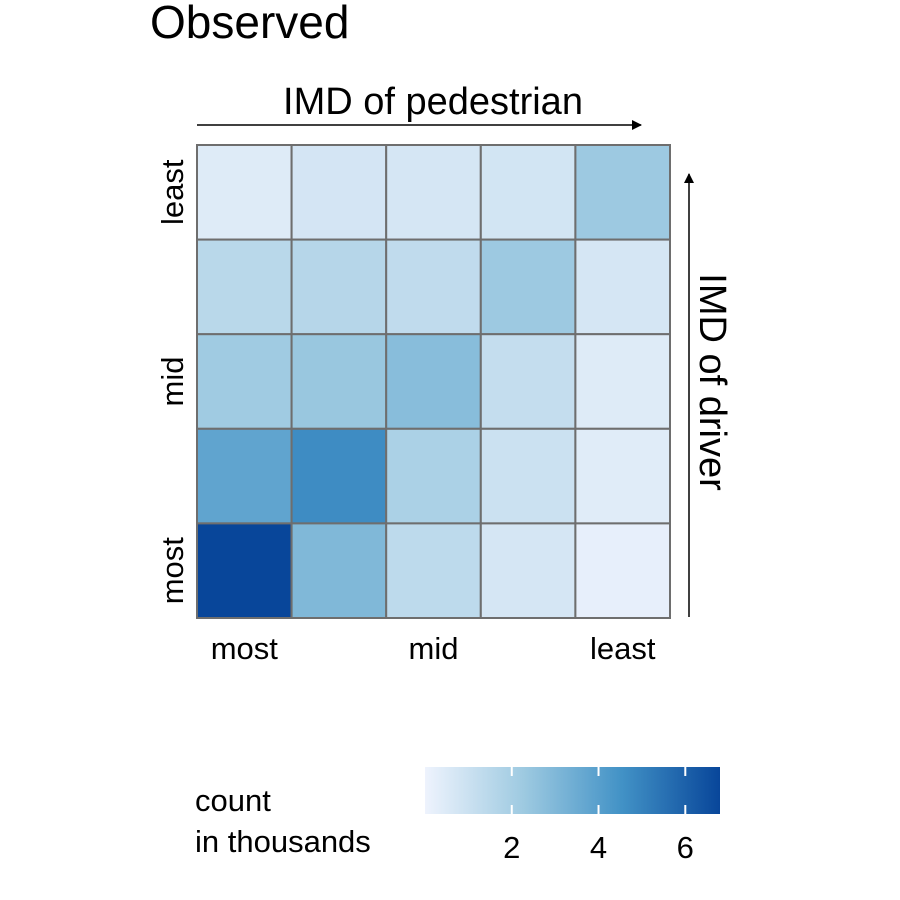 The image size is (900, 900). I want to click on colorbar-tick-label: 2, so click(511, 847).